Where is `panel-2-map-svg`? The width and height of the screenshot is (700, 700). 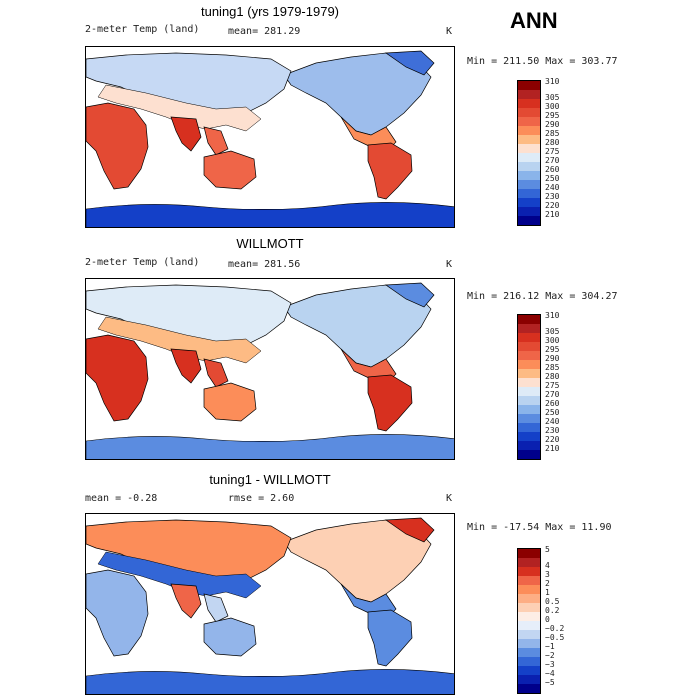 panel-2-map-svg is located at coordinates (270, 370).